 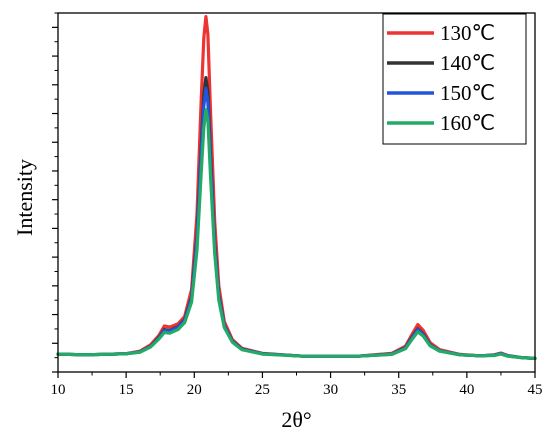 I want to click on x-tick-label: 35, so click(x=398, y=390).